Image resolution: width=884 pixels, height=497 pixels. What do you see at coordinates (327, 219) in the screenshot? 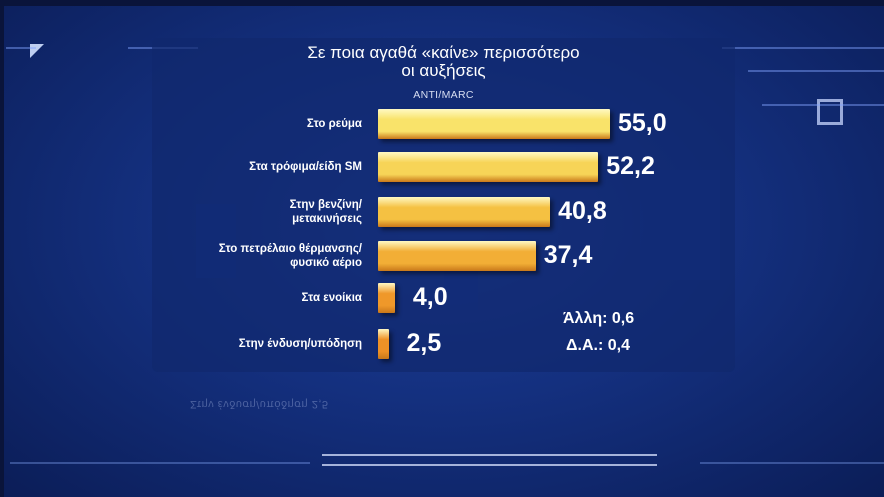
I see `category-label-line: μετακινήσεις` at bounding box center [327, 219].